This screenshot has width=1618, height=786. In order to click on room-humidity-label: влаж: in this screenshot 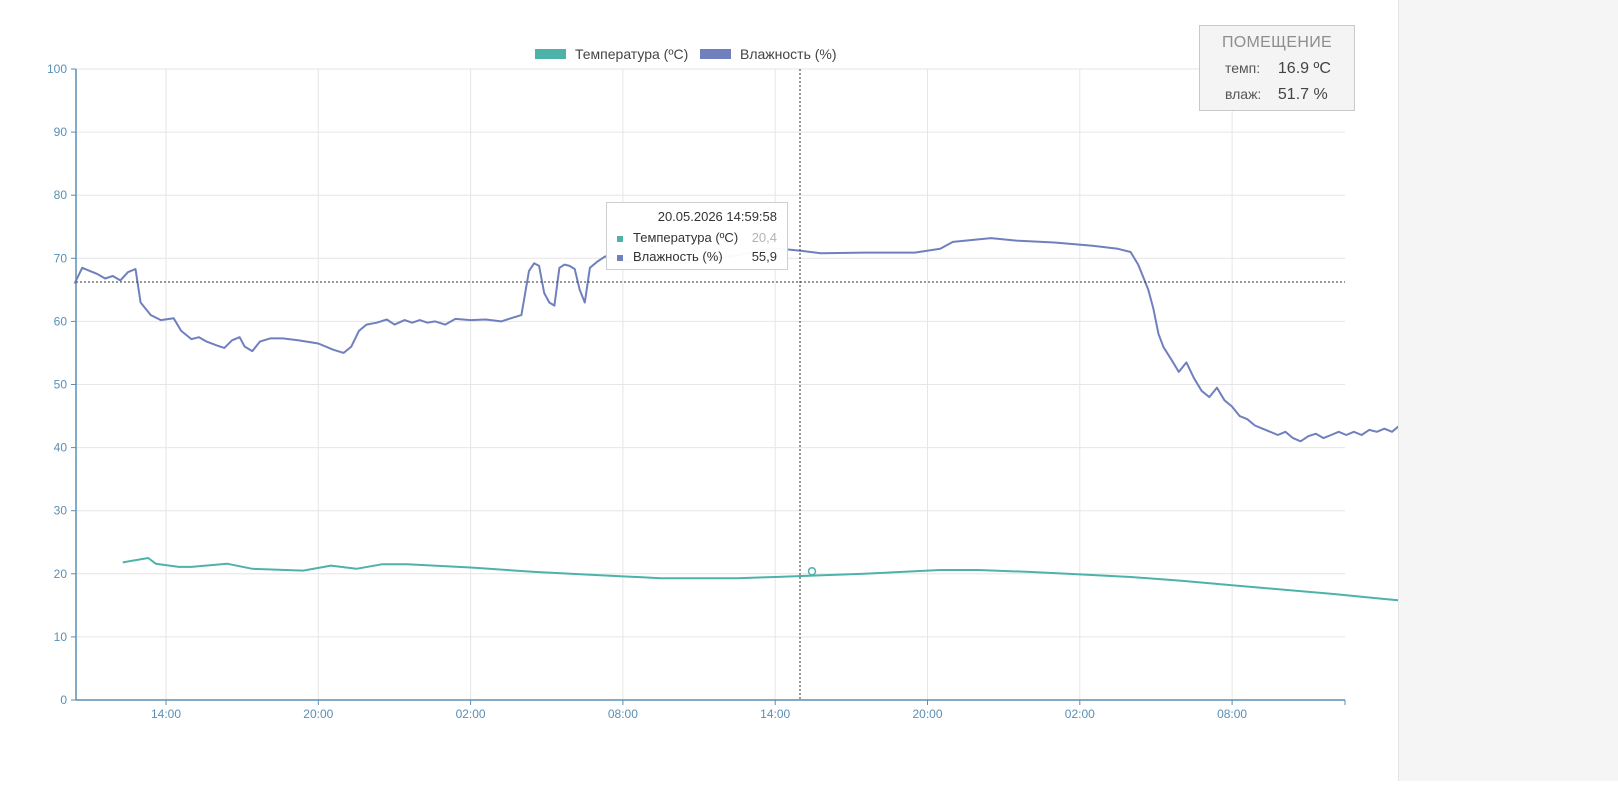, I will do `click(1243, 94)`.